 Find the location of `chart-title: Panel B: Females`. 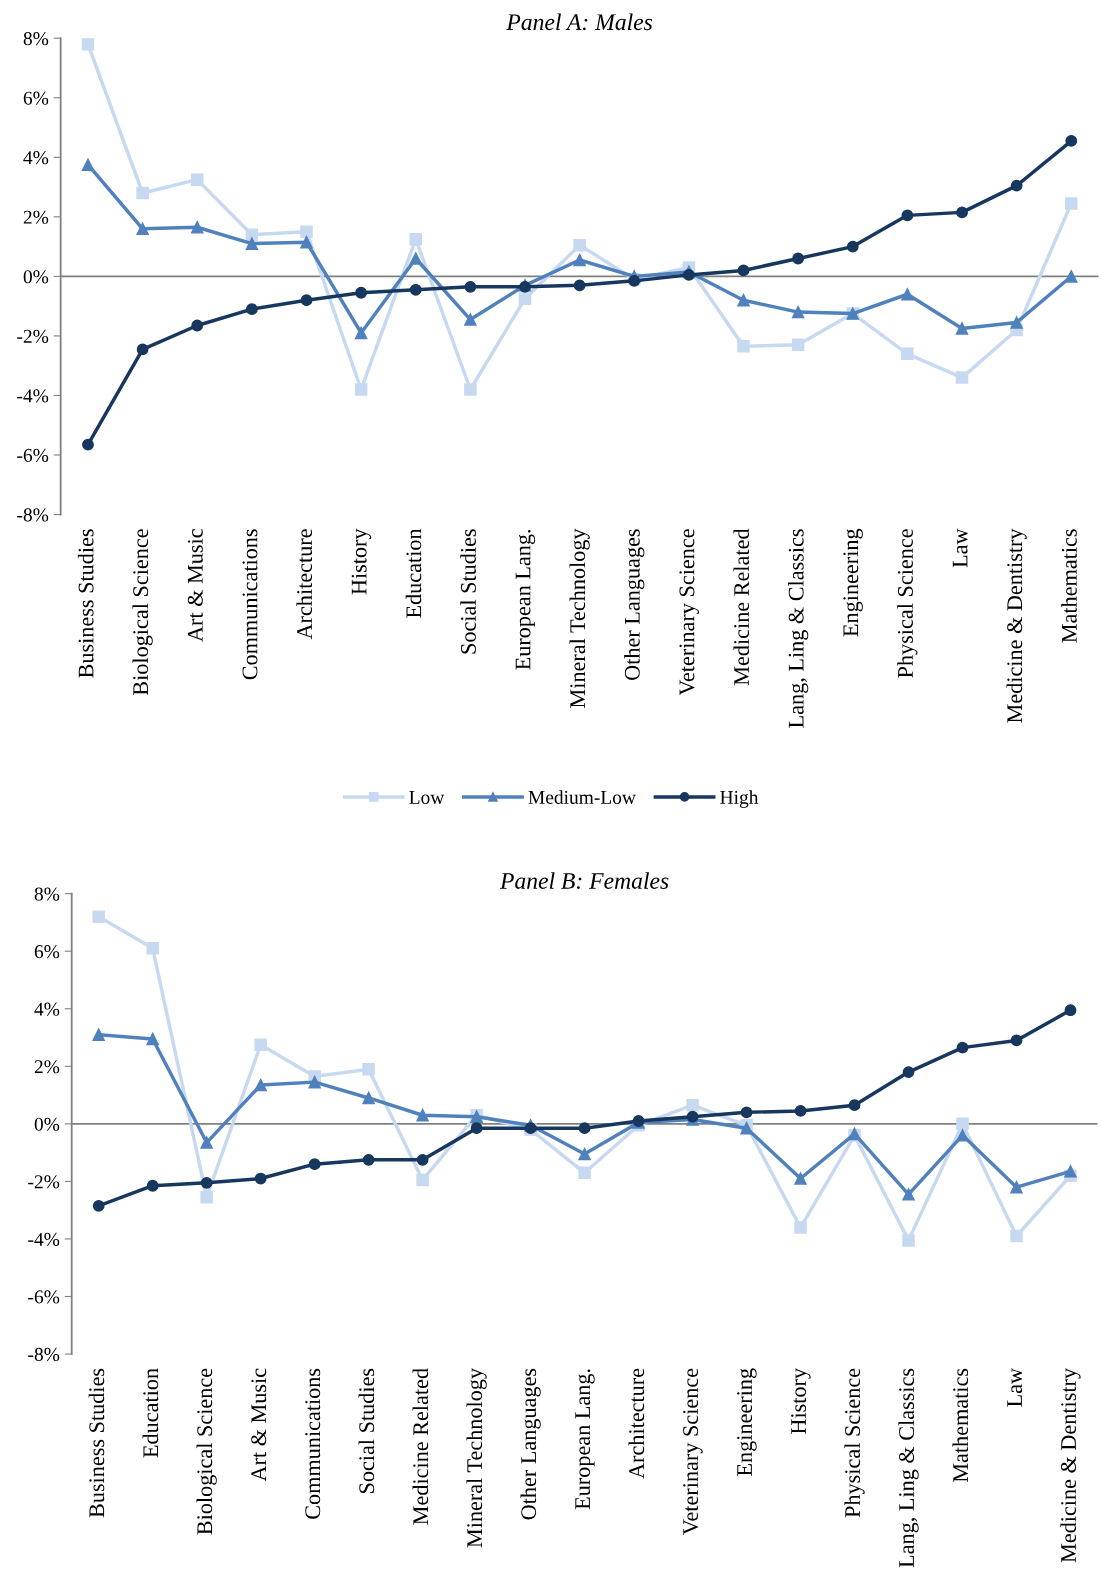

chart-title: Panel B: Females is located at coordinates (584, 880).